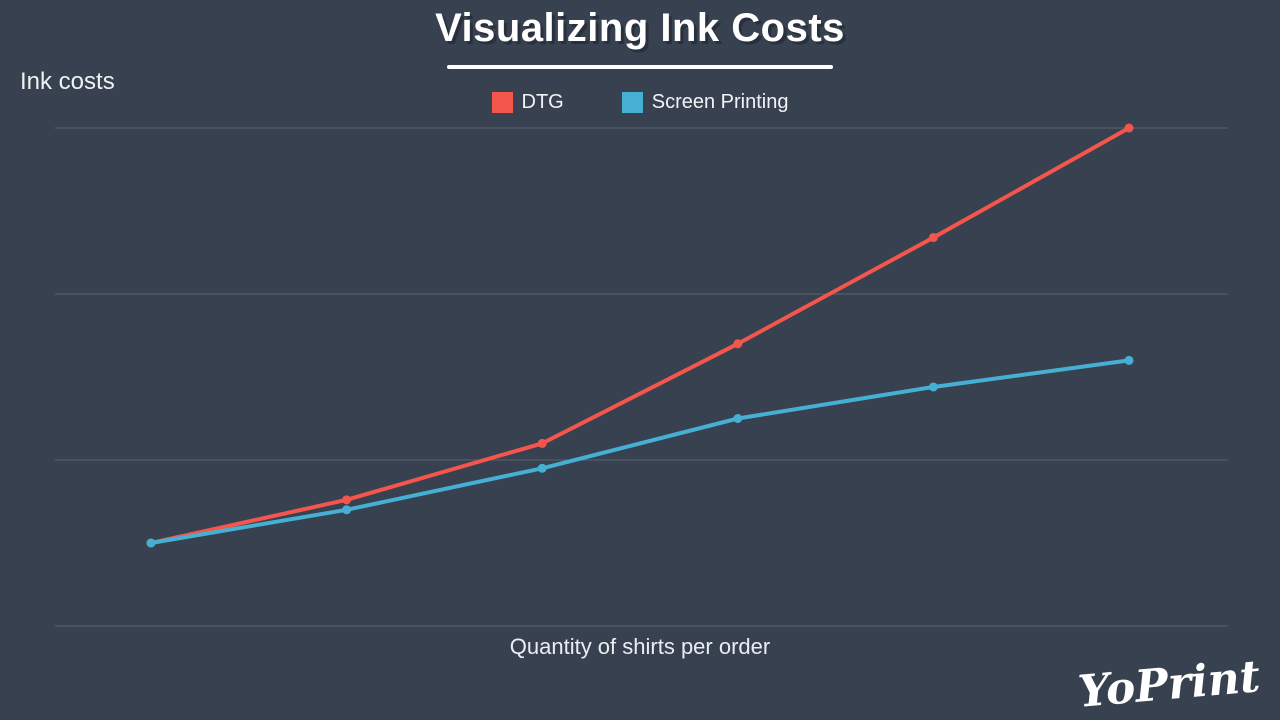  What do you see at coordinates (502, 102) in the screenshot?
I see `legend-swatch-dtg-icon` at bounding box center [502, 102].